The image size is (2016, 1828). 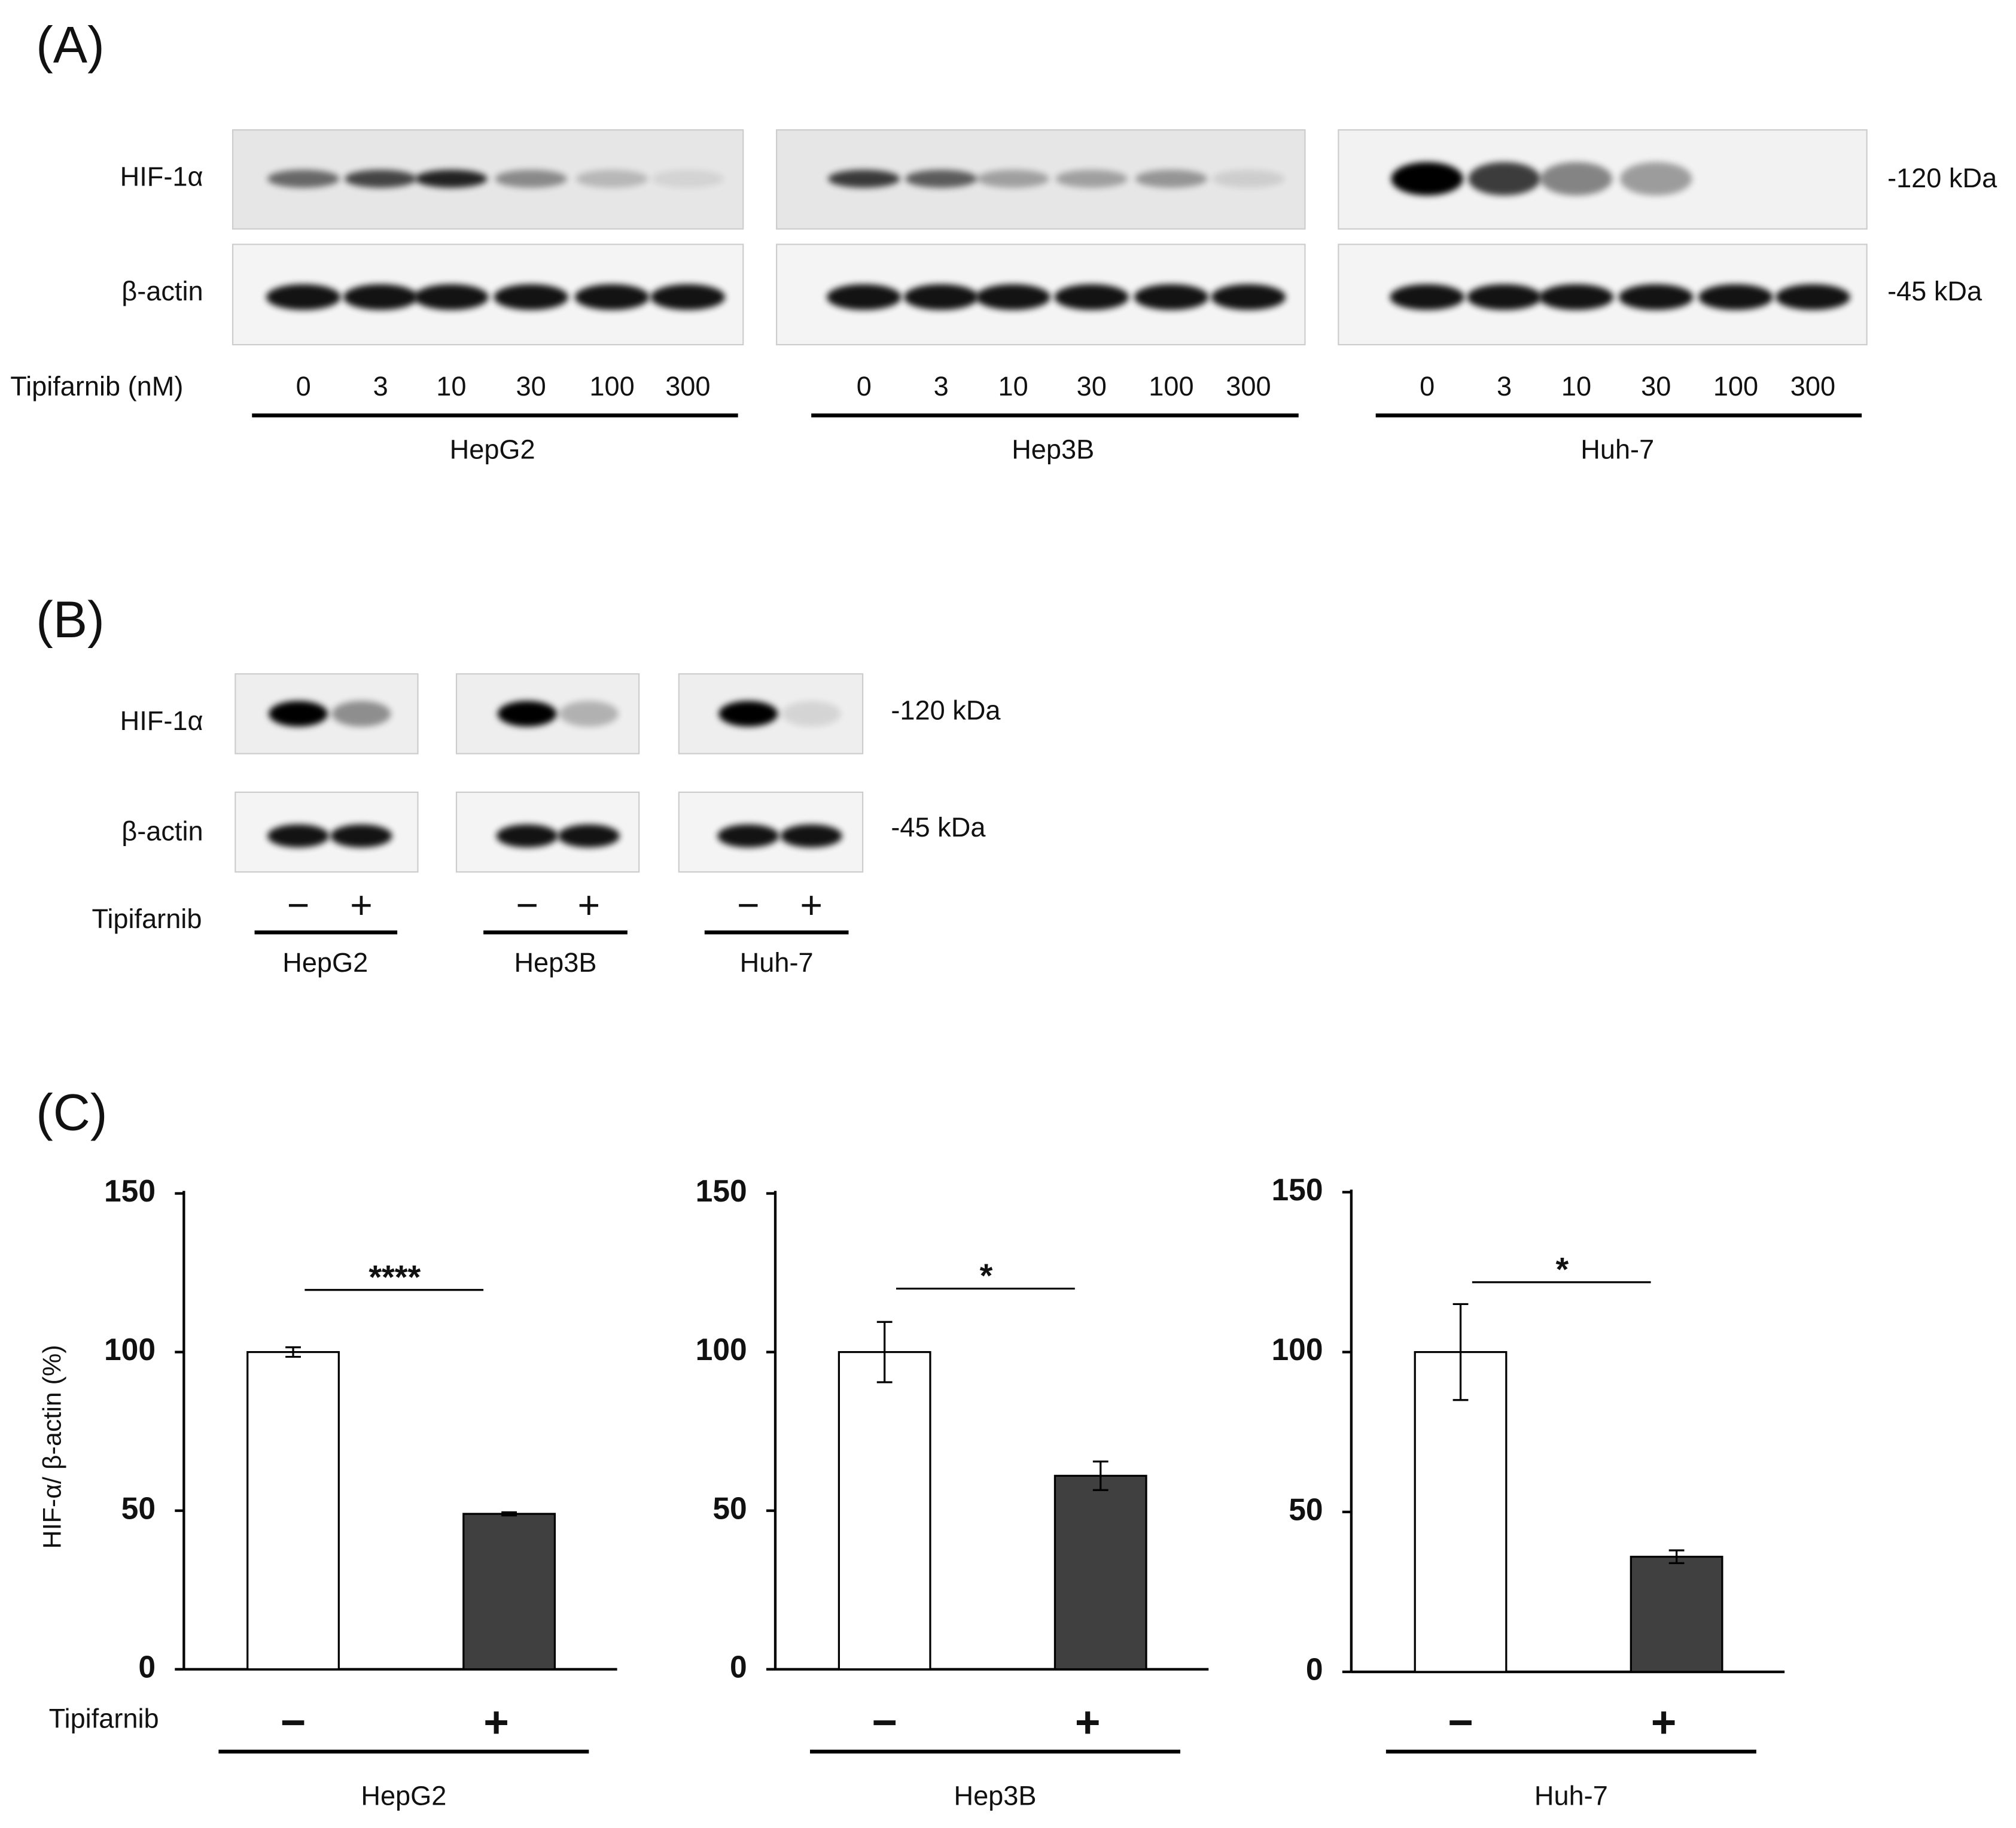 I want to click on significance-label: ****, so click(x=395, y=1277).